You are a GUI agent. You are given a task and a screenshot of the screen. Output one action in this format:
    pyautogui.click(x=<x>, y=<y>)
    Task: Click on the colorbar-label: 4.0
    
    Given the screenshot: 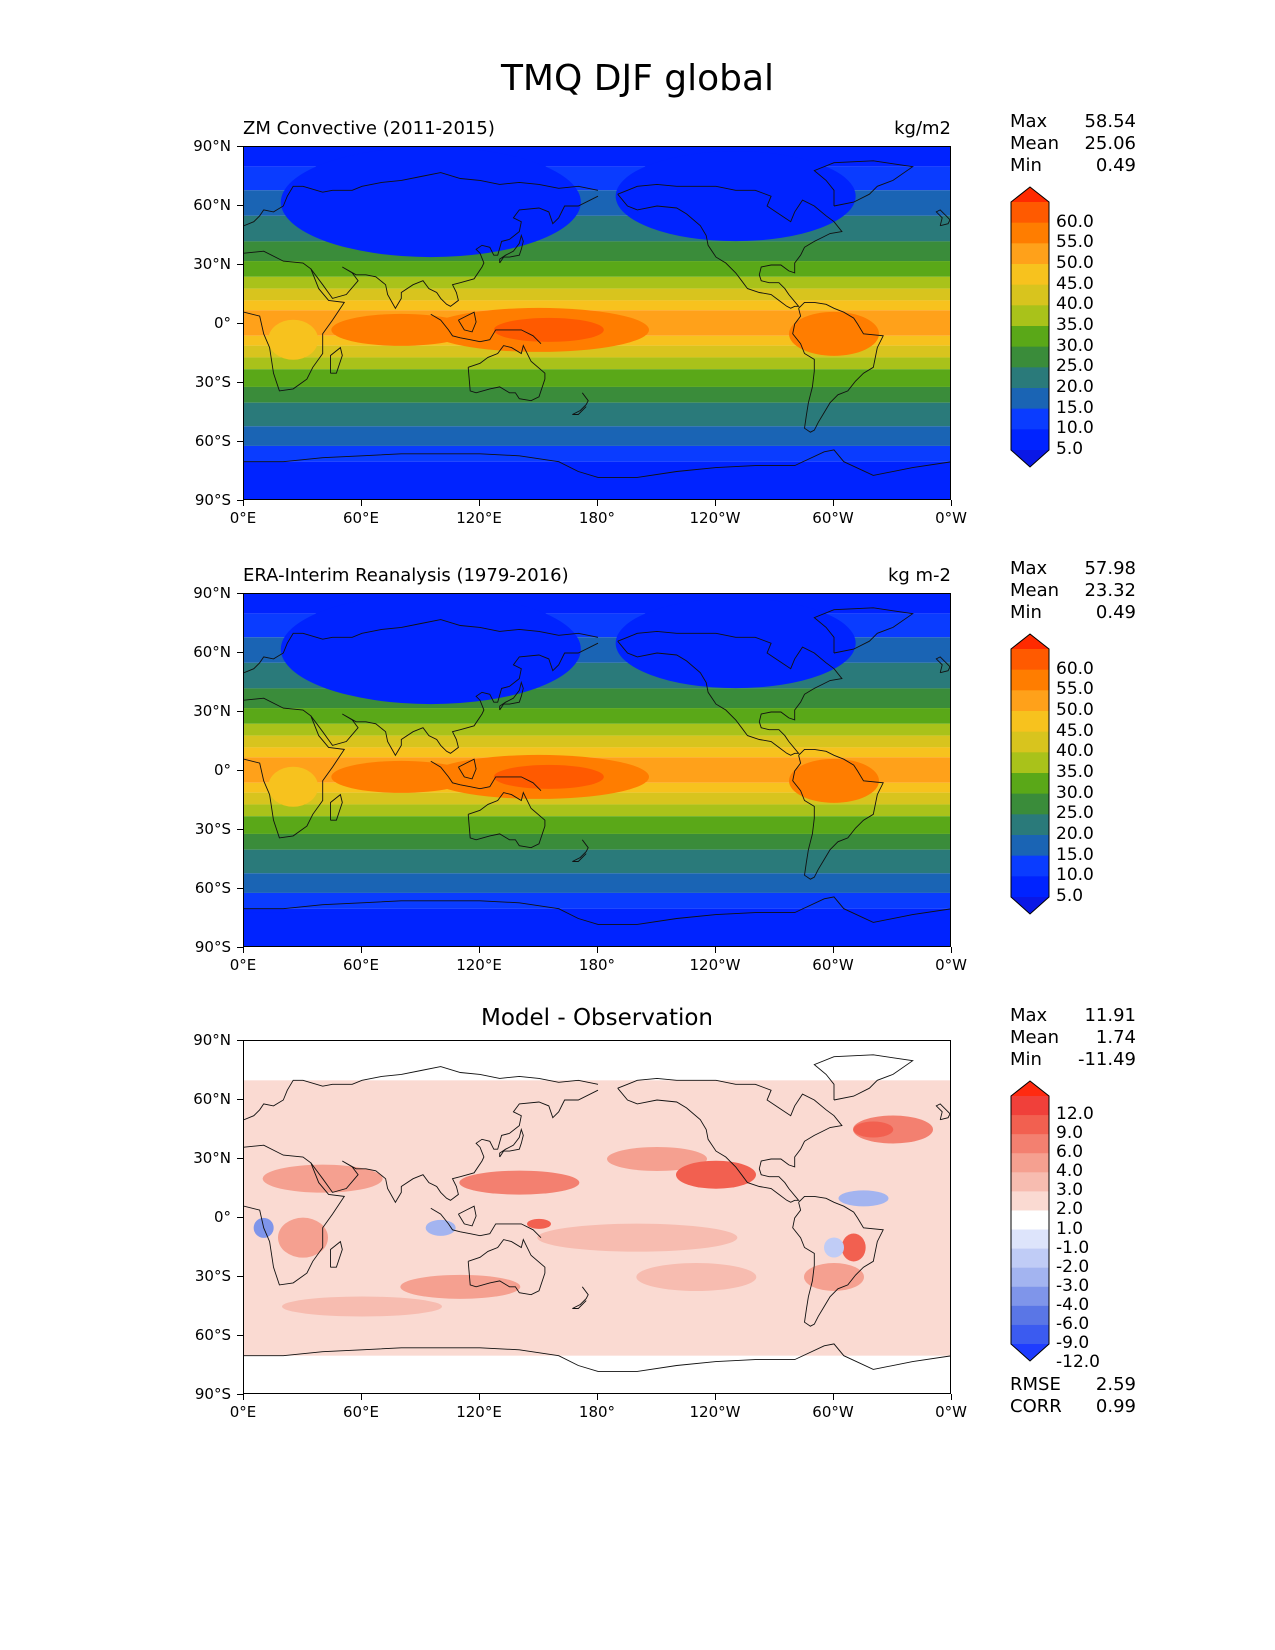 What is the action you would take?
    pyautogui.click(x=1070, y=1171)
    